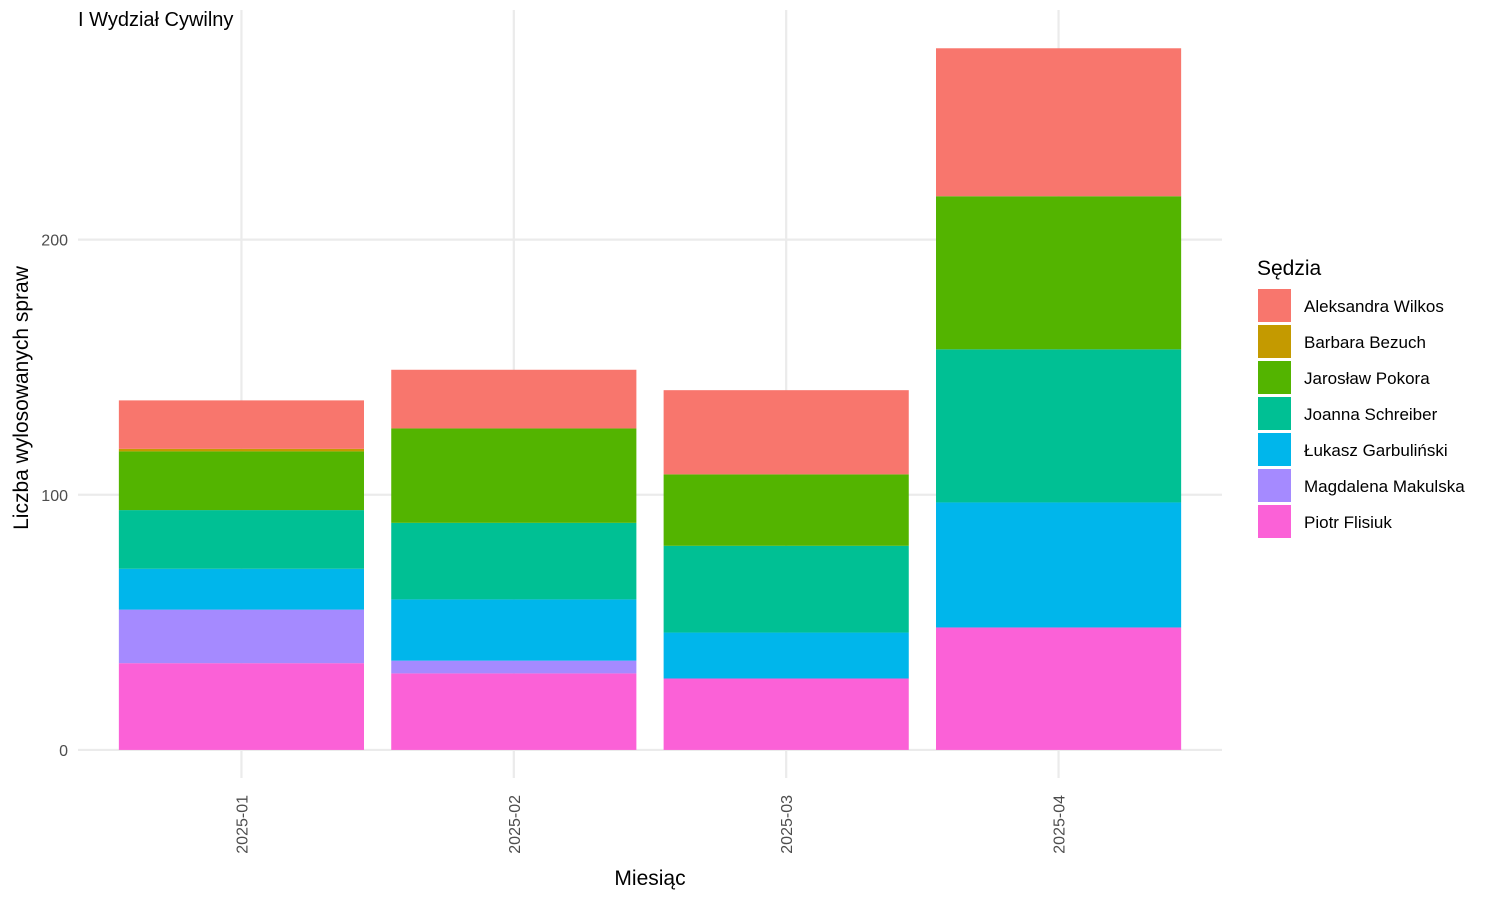 This screenshot has height=900, width=1500. Describe the element at coordinates (21, 397) in the screenshot. I see `y-axis-title: Liczba wylosowanych spraw` at that location.